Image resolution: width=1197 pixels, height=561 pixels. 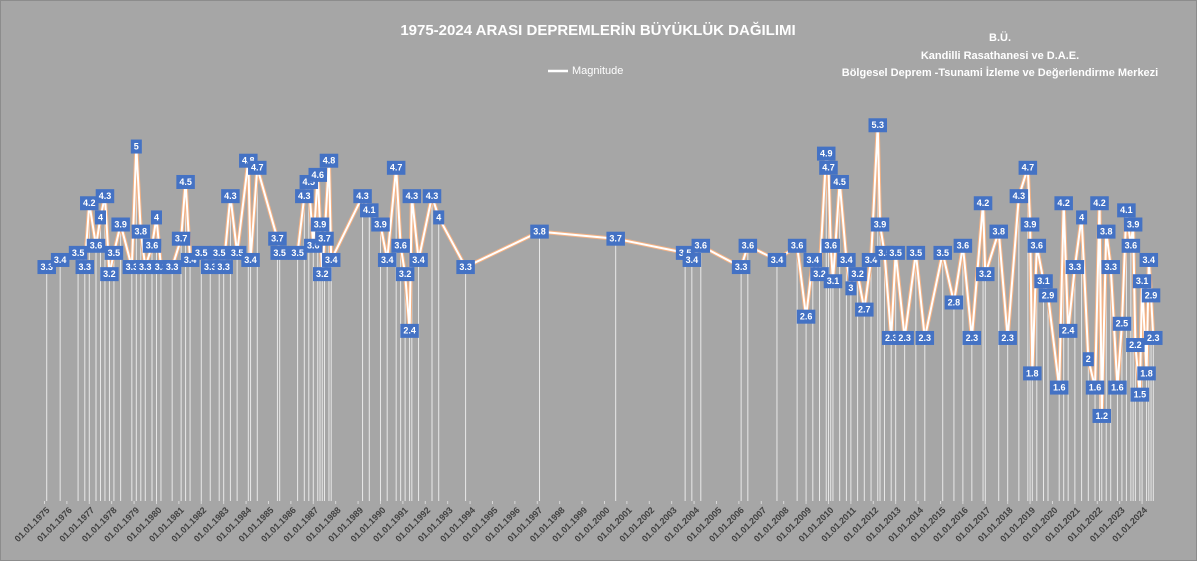 I want to click on legend-label: Magnitude, so click(x=597, y=71).